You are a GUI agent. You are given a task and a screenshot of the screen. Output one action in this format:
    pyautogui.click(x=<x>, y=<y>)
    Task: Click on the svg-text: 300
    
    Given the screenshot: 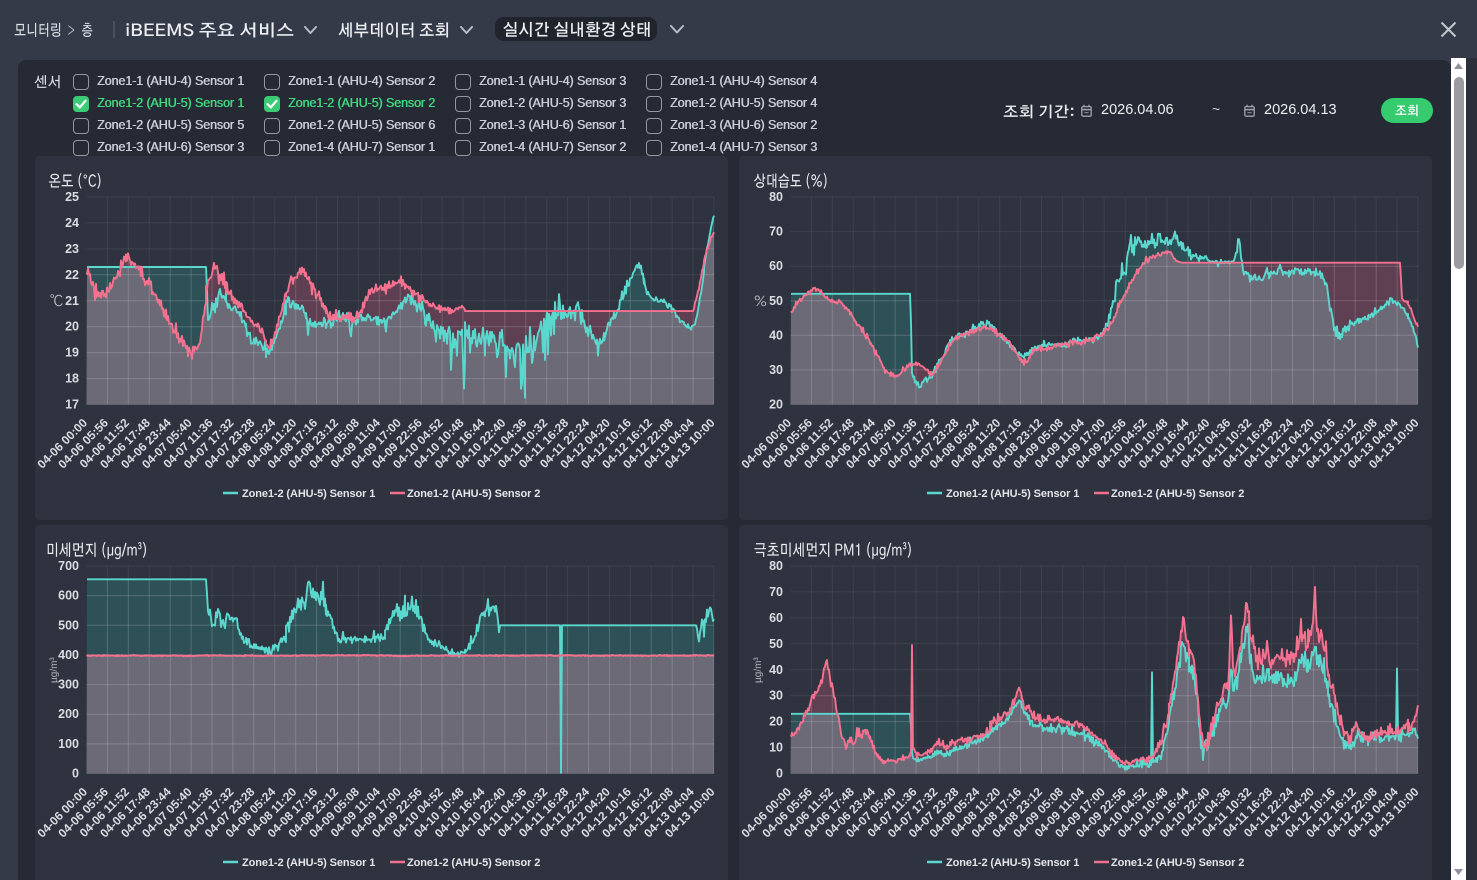 What is the action you would take?
    pyautogui.click(x=68, y=685)
    